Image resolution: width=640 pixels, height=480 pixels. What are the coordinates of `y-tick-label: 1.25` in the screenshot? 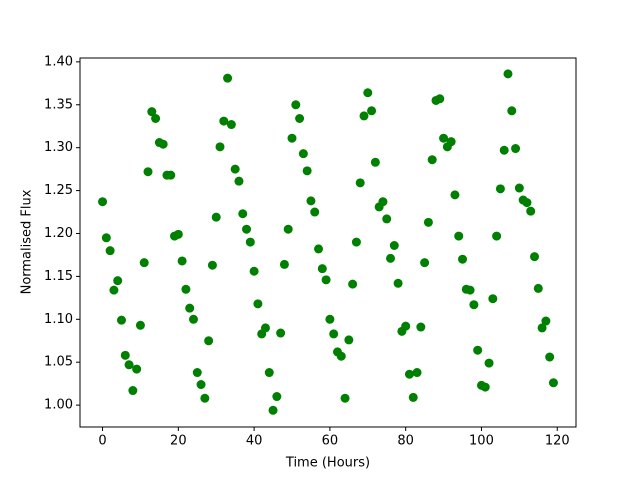 It's located at (58, 190).